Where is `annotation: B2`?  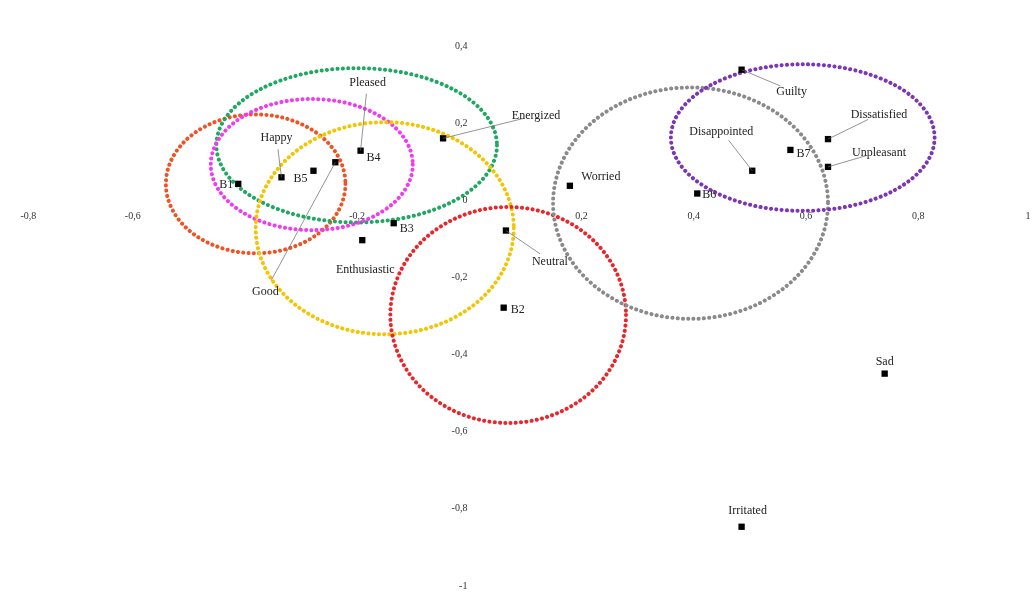 annotation: B2 is located at coordinates (517, 308).